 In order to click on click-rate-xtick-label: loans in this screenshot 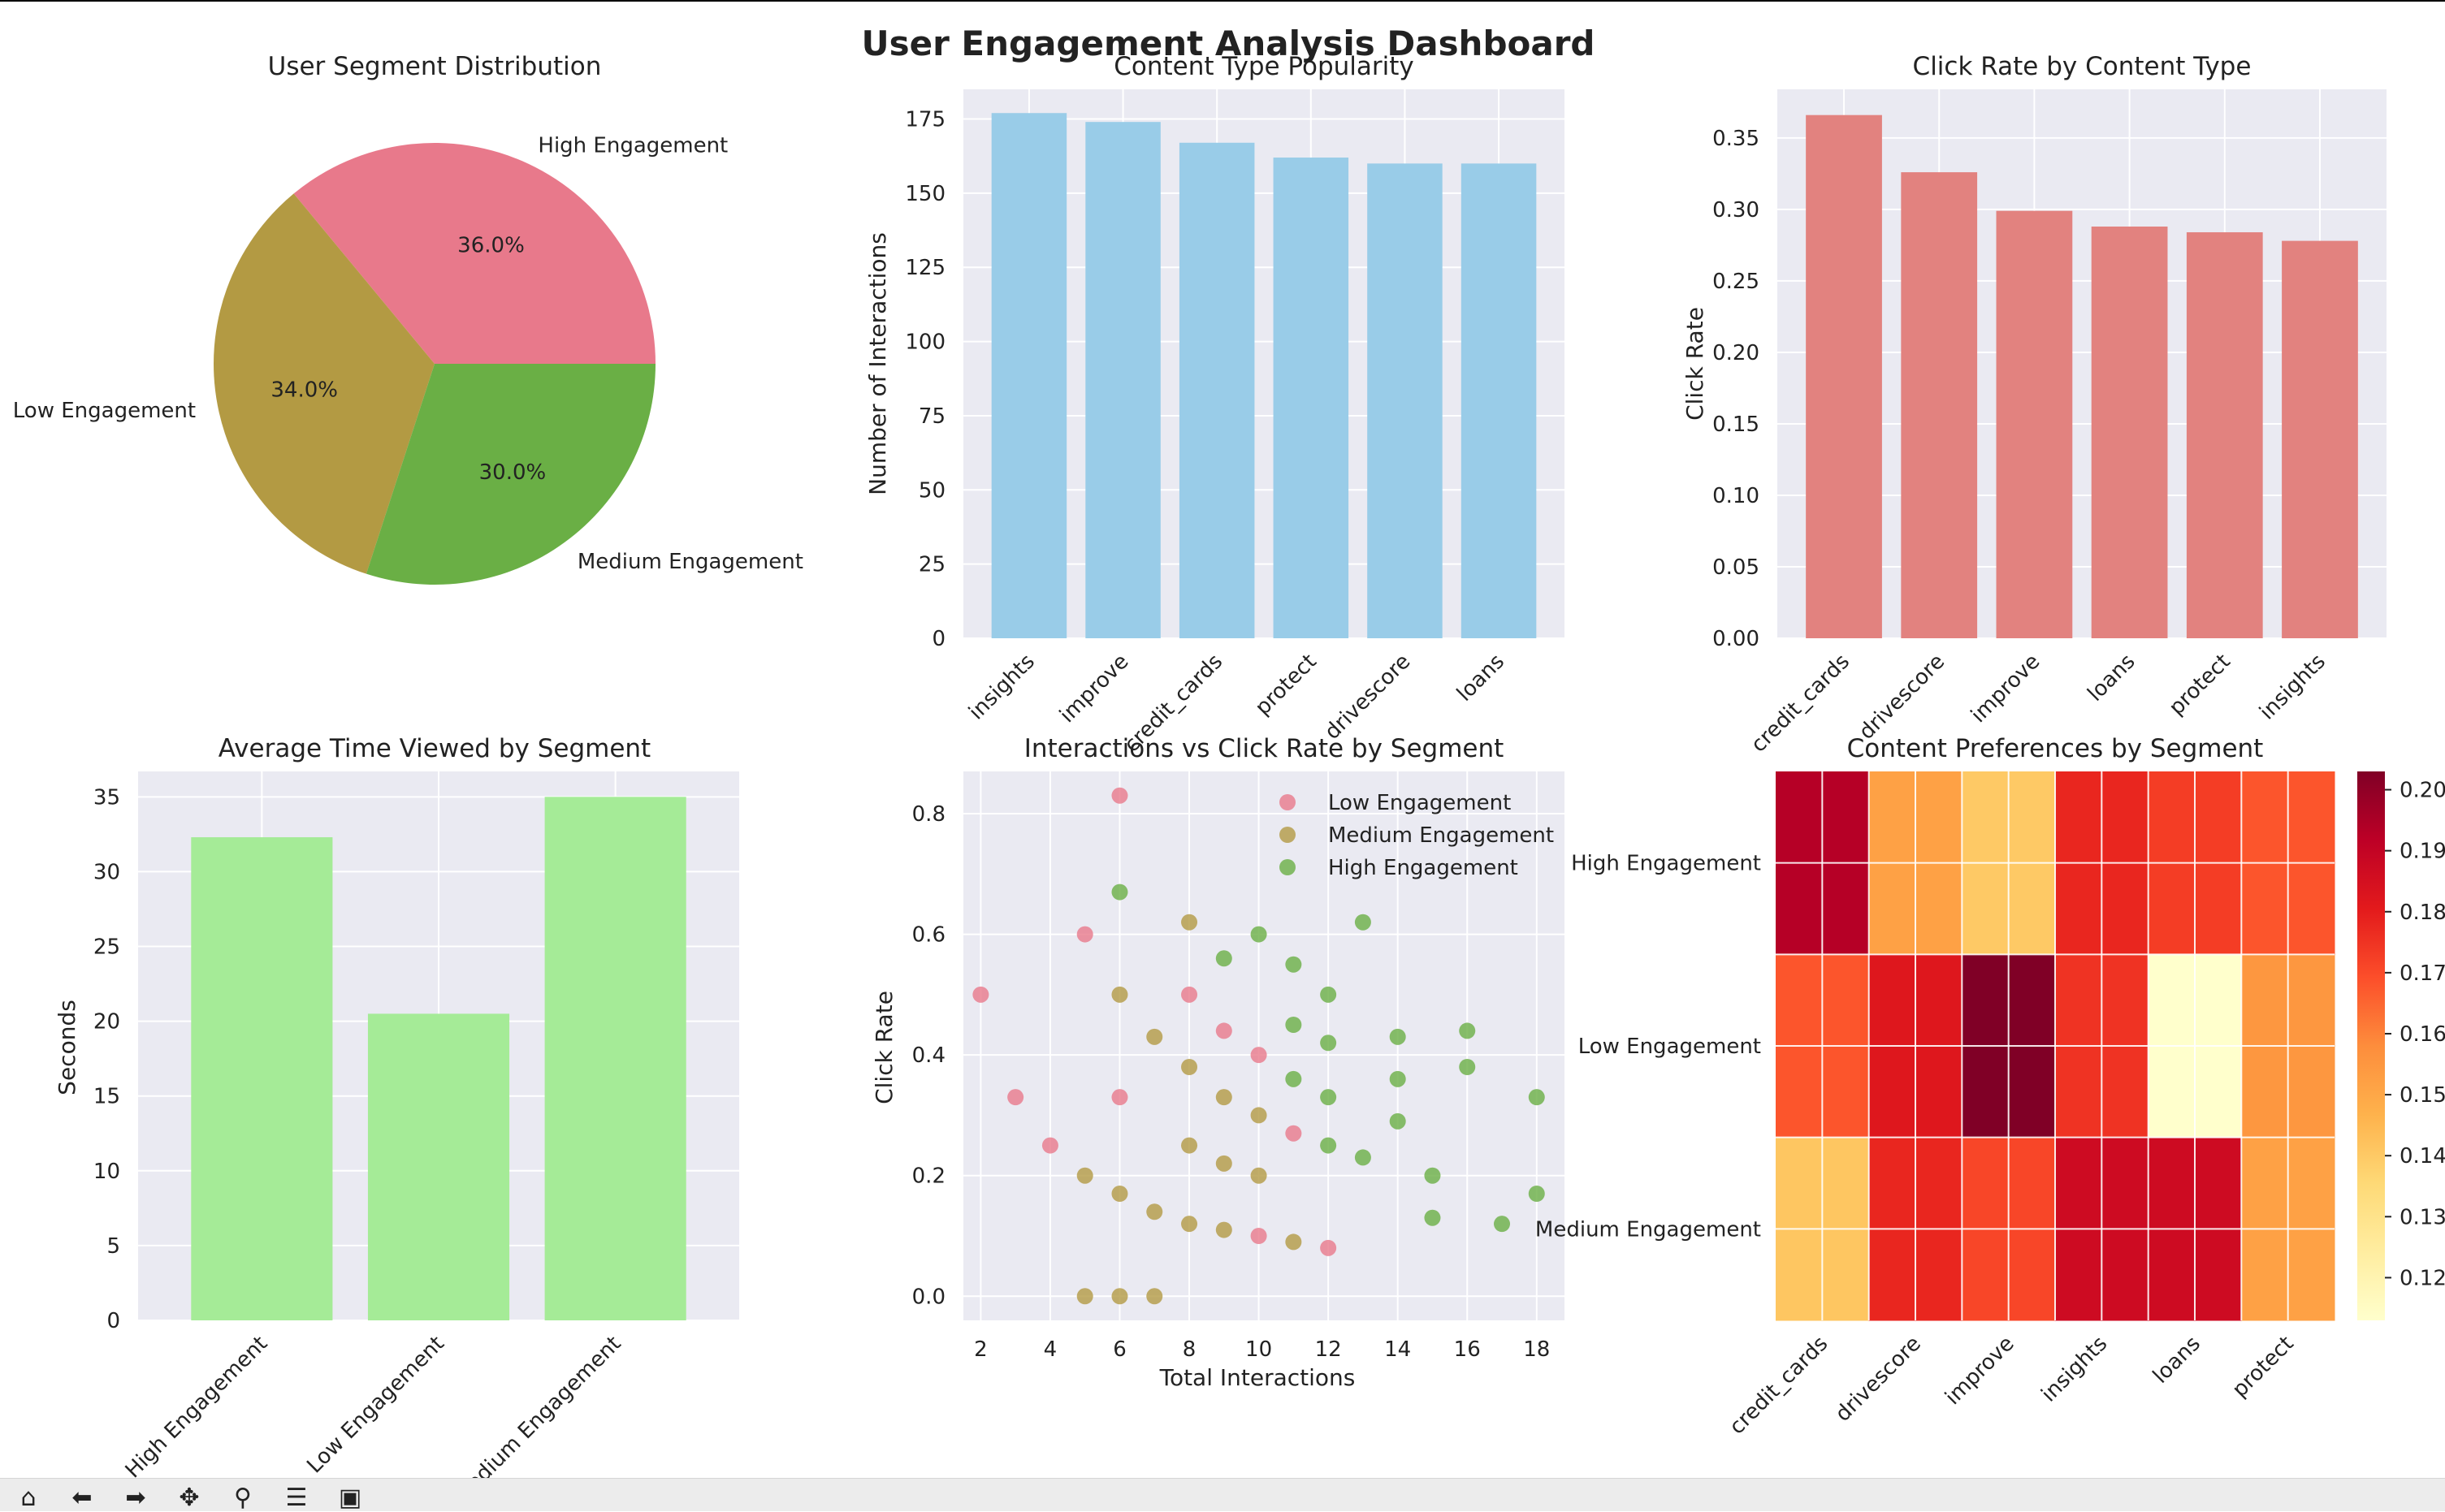, I will do `click(2111, 678)`.